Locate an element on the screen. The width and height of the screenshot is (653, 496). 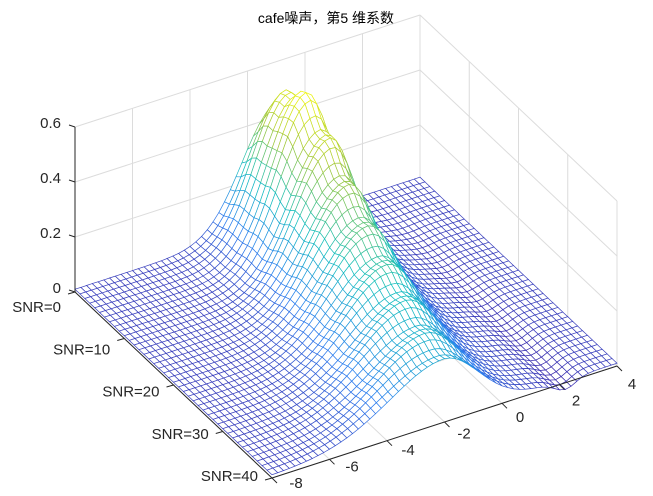
y-tick-label: SNR=30 is located at coordinates (180, 434).